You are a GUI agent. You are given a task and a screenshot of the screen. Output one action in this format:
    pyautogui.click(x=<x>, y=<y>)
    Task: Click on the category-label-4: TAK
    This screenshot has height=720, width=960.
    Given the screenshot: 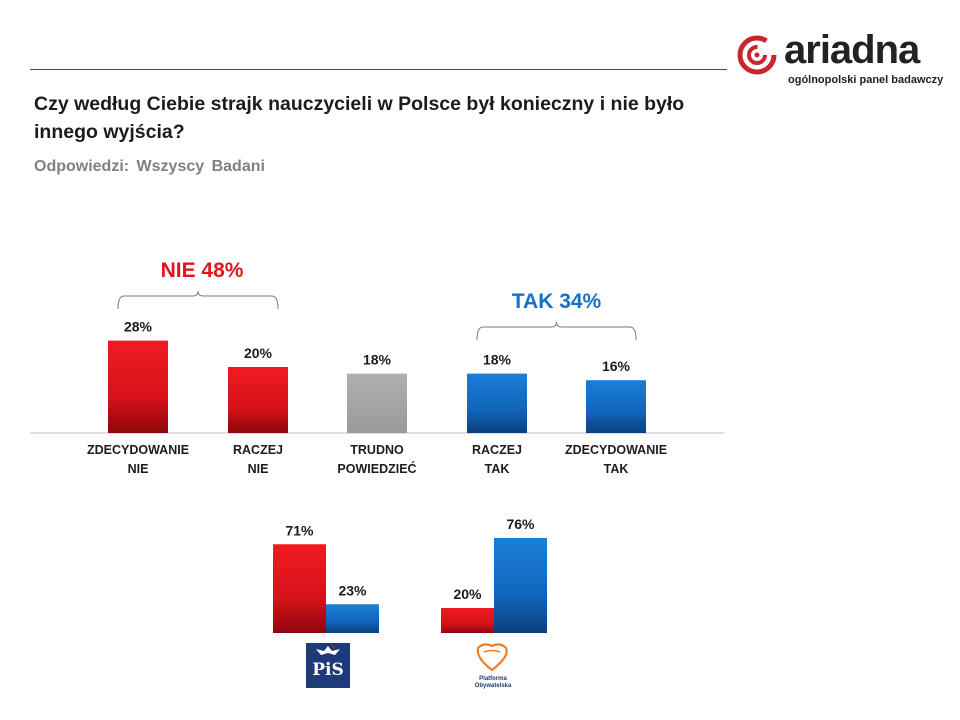 What is the action you would take?
    pyautogui.click(x=616, y=469)
    